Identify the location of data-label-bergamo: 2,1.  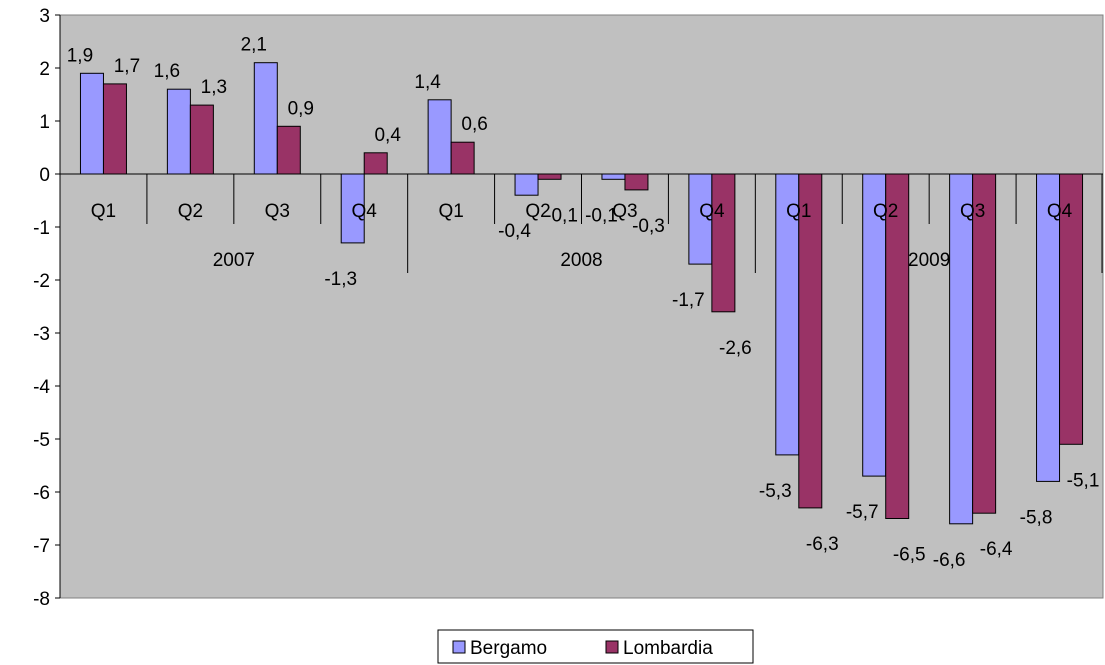
(254, 45).